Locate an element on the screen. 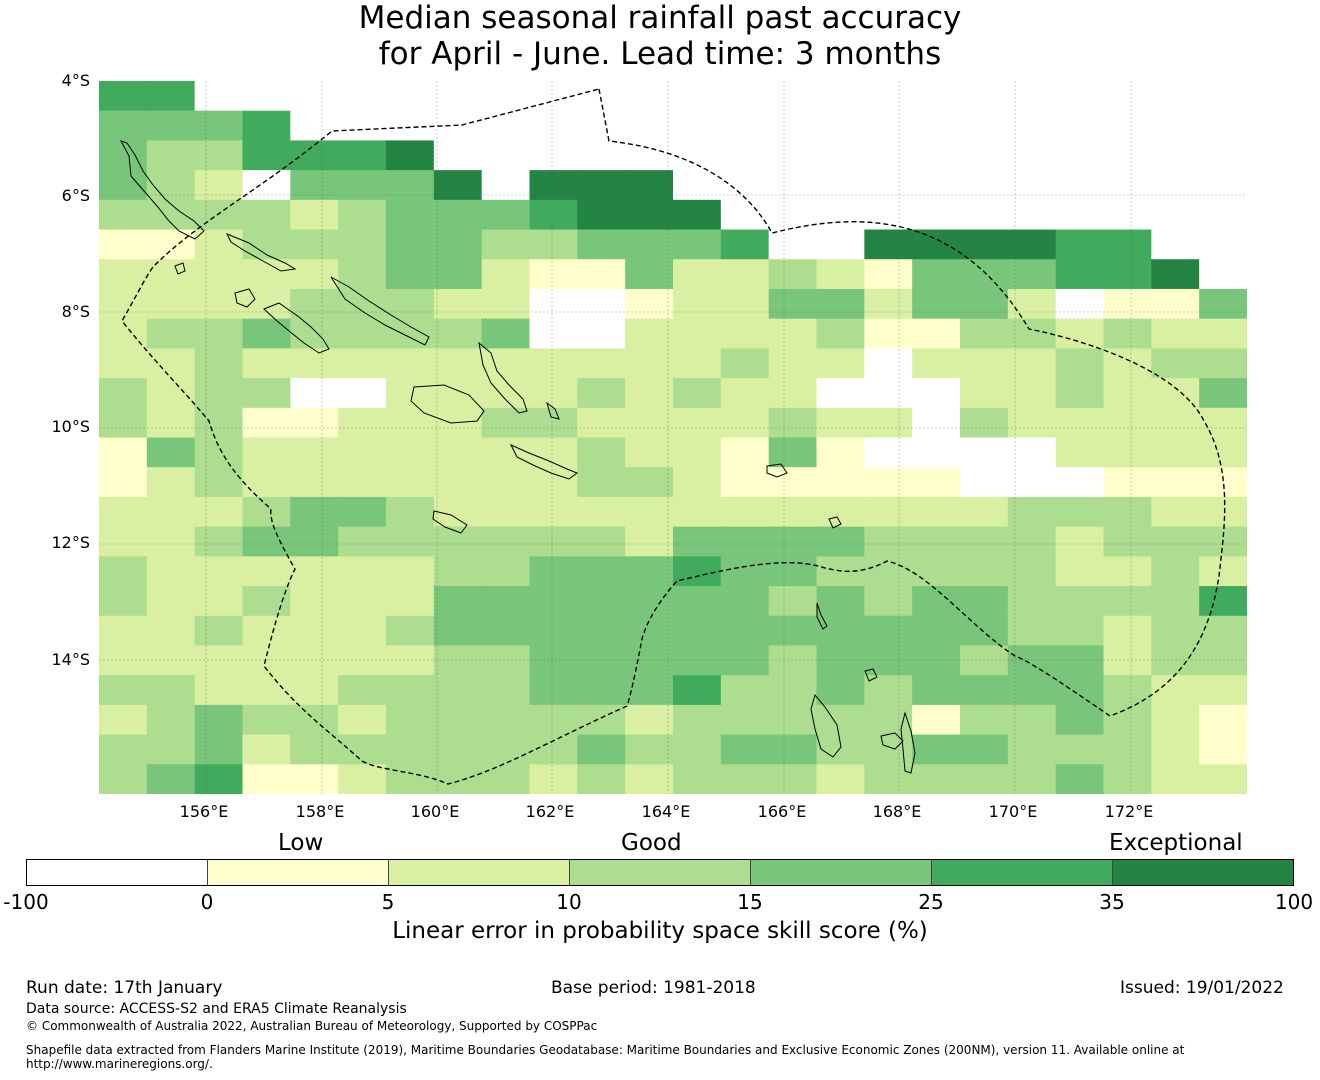 This screenshot has height=1080, width=1320. ontong-java-coast is located at coordinates (553, 410).